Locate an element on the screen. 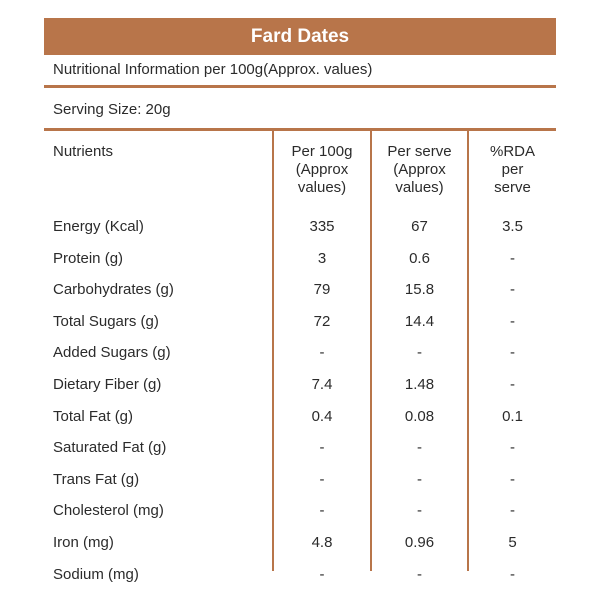  per-serve-value: 14.4 is located at coordinates (419, 321).